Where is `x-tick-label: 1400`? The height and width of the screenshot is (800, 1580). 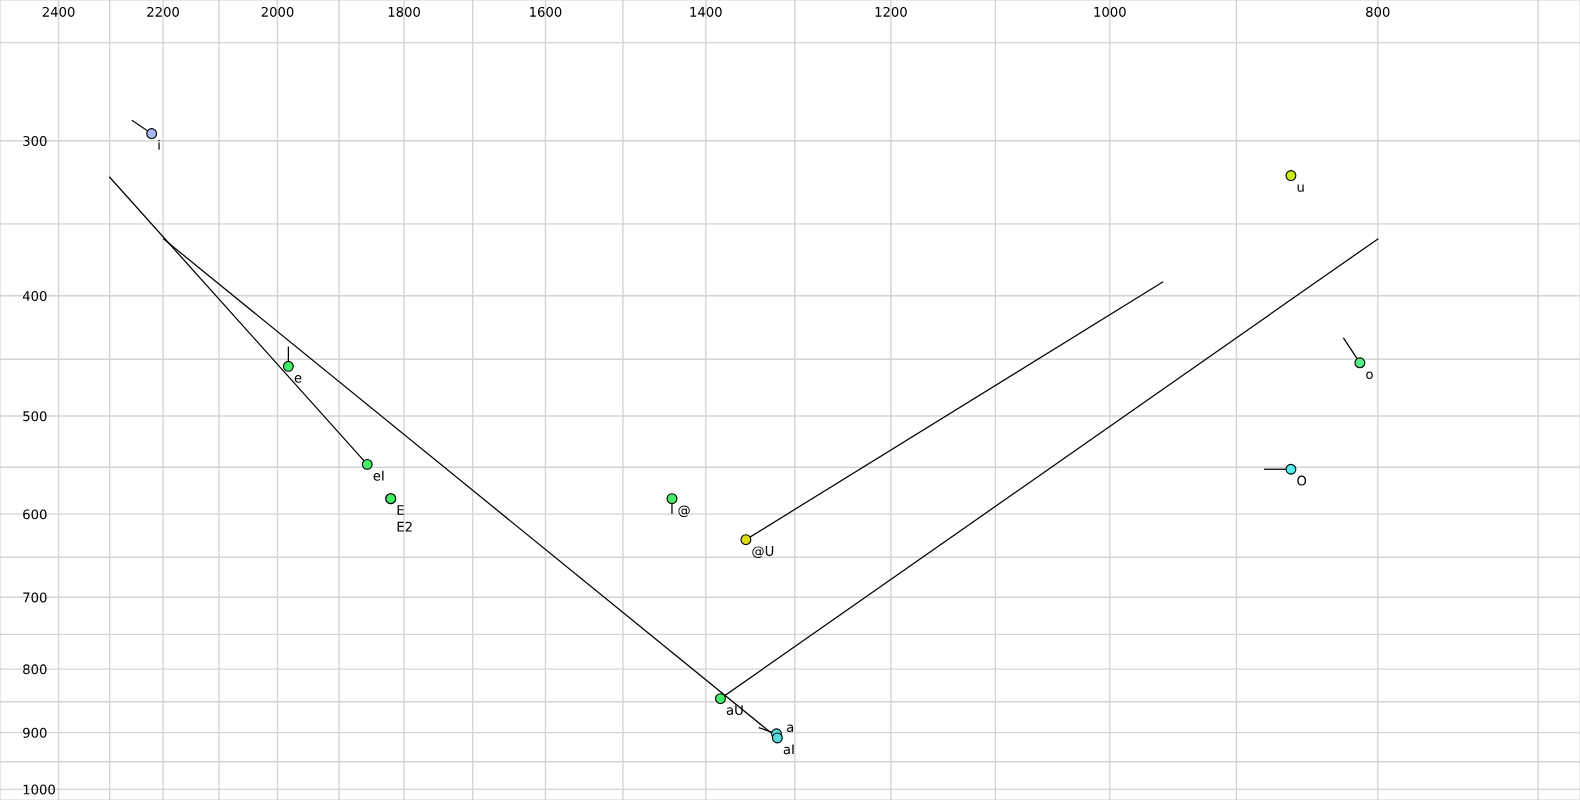 x-tick-label: 1400 is located at coordinates (706, 11).